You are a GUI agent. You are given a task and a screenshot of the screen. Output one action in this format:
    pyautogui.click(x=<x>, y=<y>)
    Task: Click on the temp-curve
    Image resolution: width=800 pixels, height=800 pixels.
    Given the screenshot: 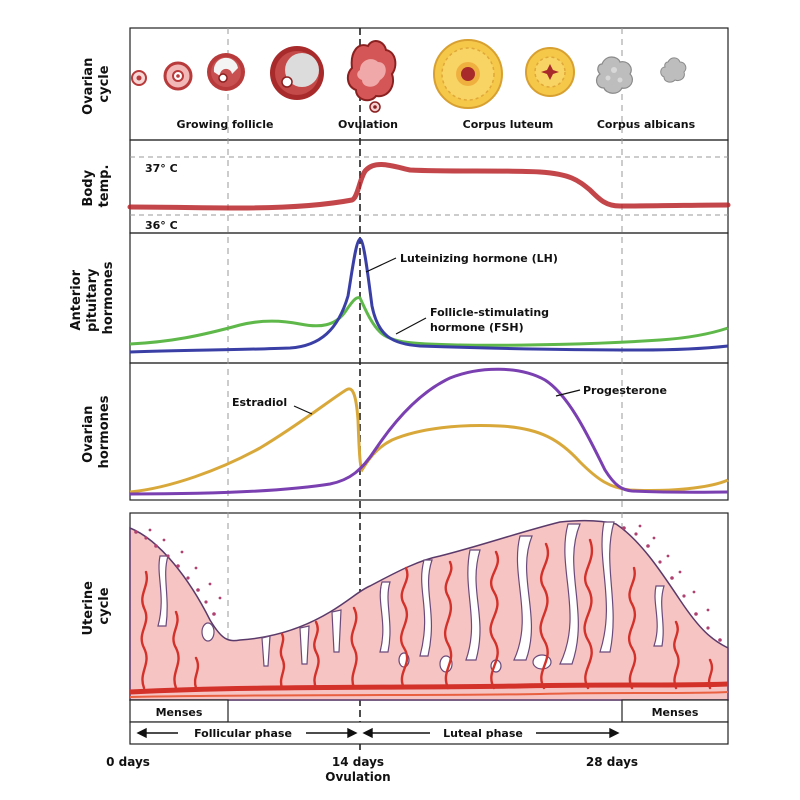 What is the action you would take?
    pyautogui.click(x=429, y=186)
    